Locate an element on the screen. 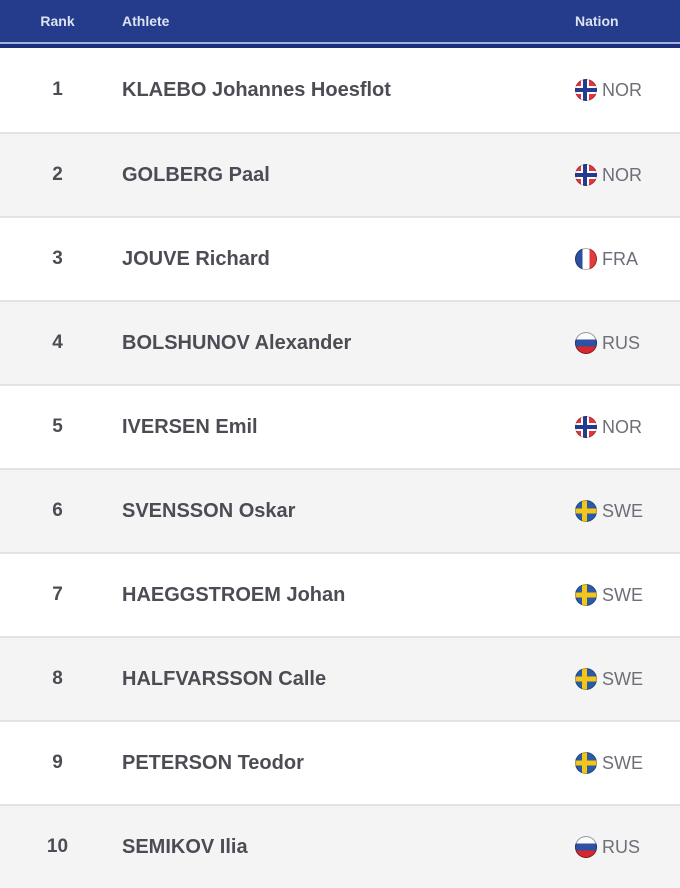 The width and height of the screenshot is (680, 888). athlete-cell: IVERSEN Emil is located at coordinates (190, 426).